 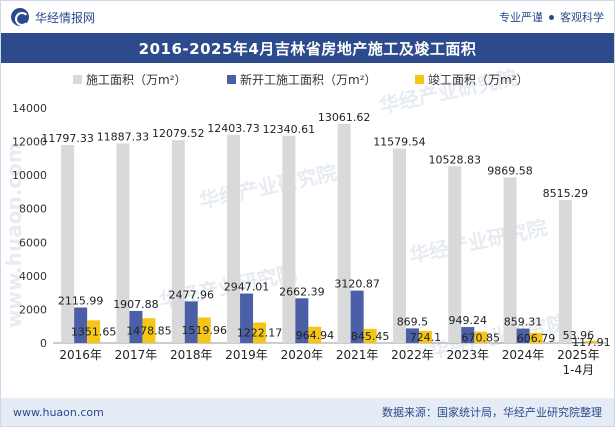 What do you see at coordinates (33, 309) in the screenshot?
I see `y-tick-label: 2000` at bounding box center [33, 309].